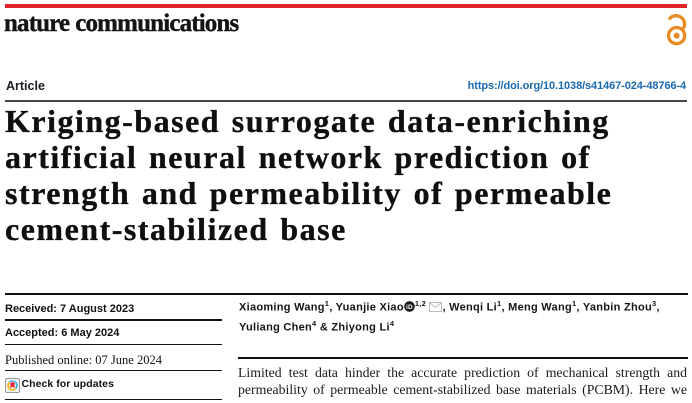 The image size is (692, 403). What do you see at coordinates (409, 307) in the screenshot?
I see `svg-text: iD` at bounding box center [409, 307].